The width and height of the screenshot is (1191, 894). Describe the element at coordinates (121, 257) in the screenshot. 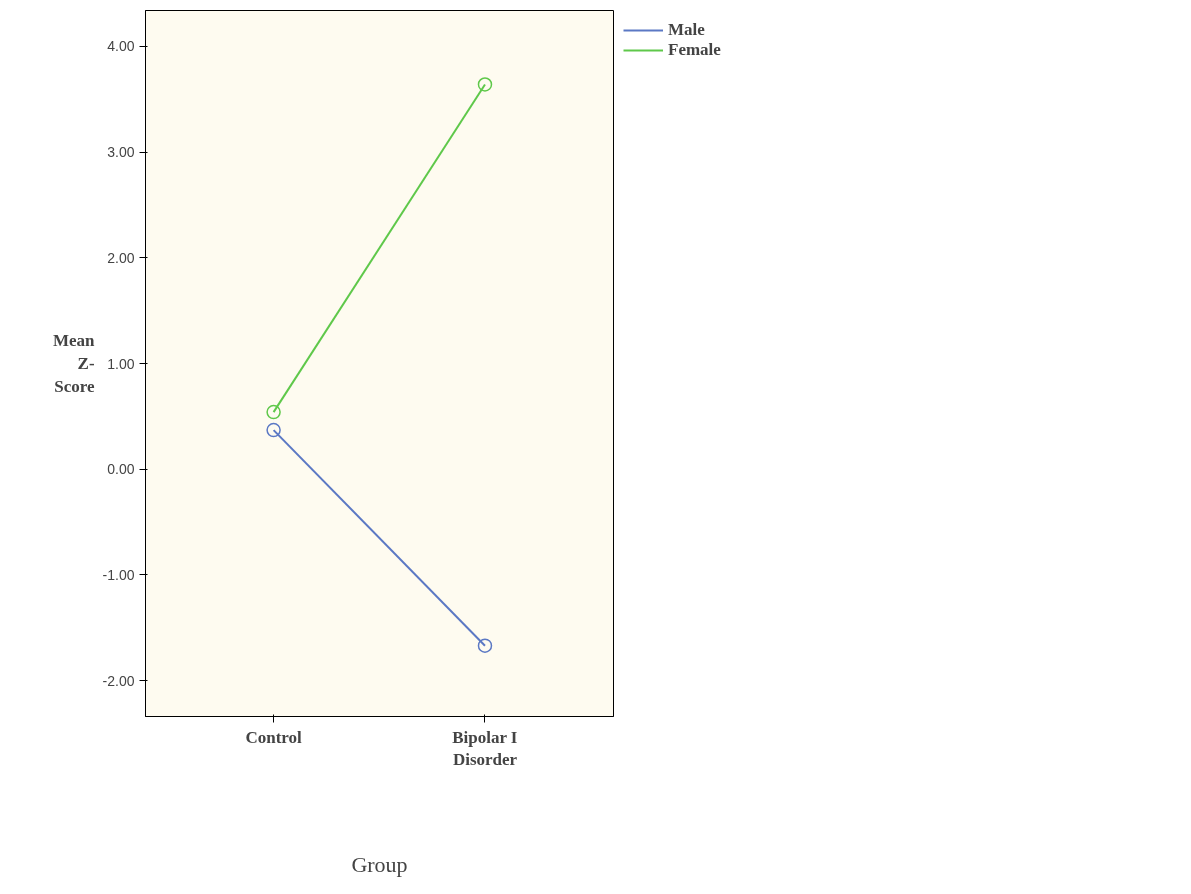

I see `y-tick-label: 2.00` at that location.